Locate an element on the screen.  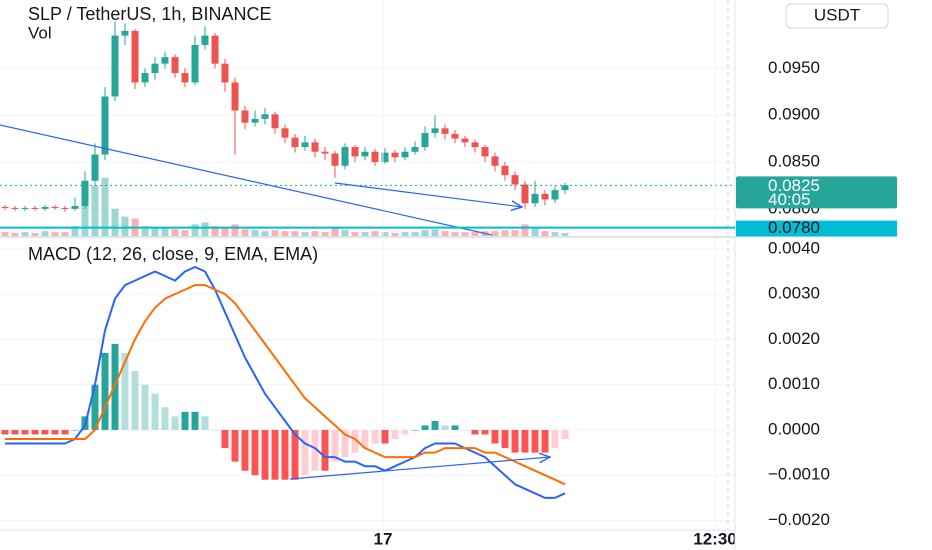
y-tick-label: 0.0000 is located at coordinates (794, 428).